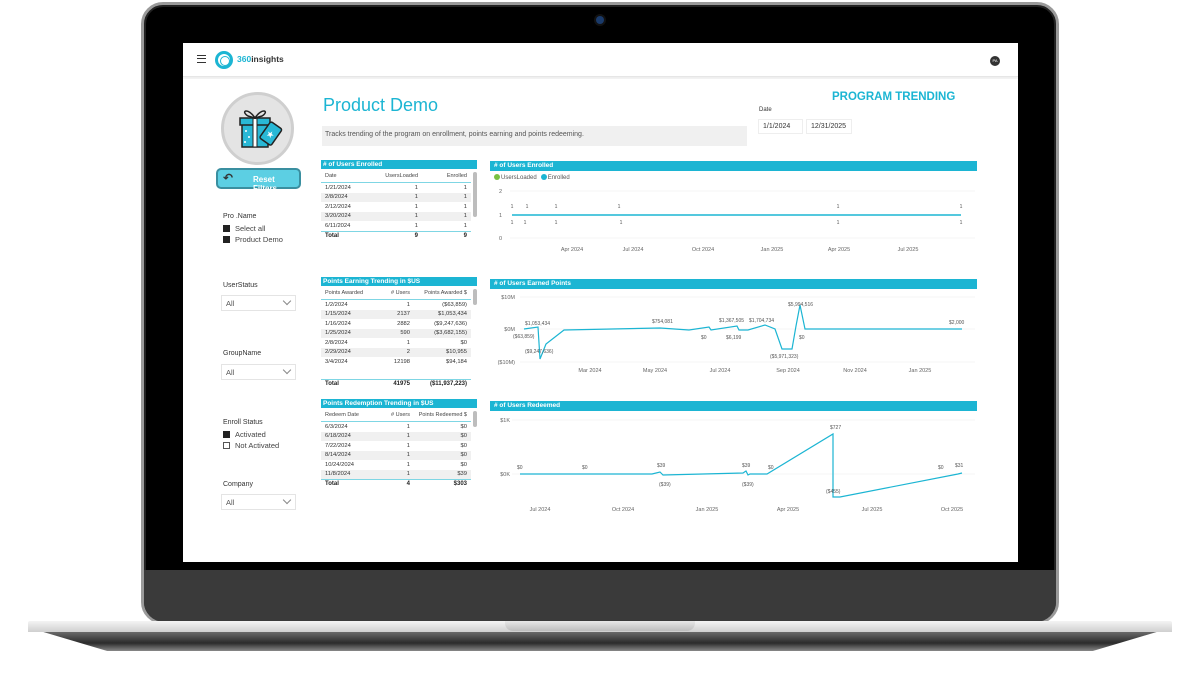 Image resolution: width=1200 pixels, height=675 pixels. Describe the element at coordinates (238, 484) in the screenshot. I see `company-slicer-title: Company` at that location.